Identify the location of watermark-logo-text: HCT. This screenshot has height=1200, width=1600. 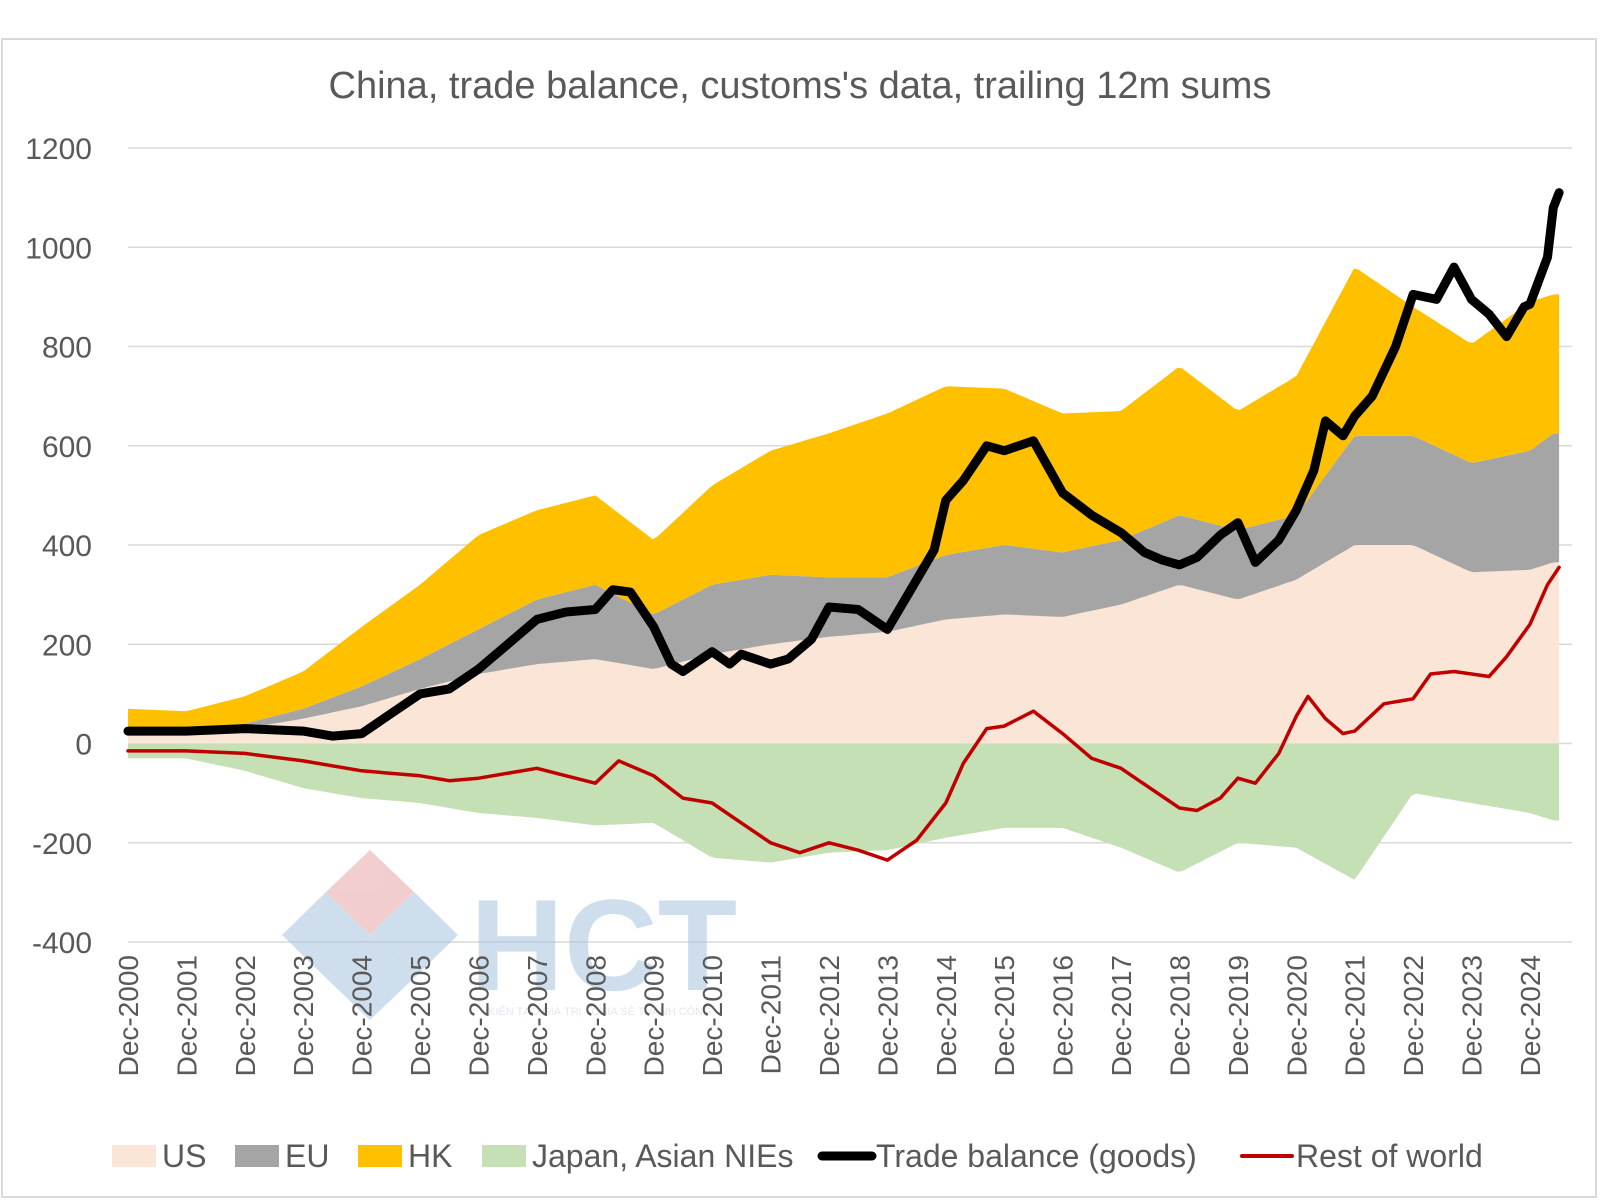
(603, 945).